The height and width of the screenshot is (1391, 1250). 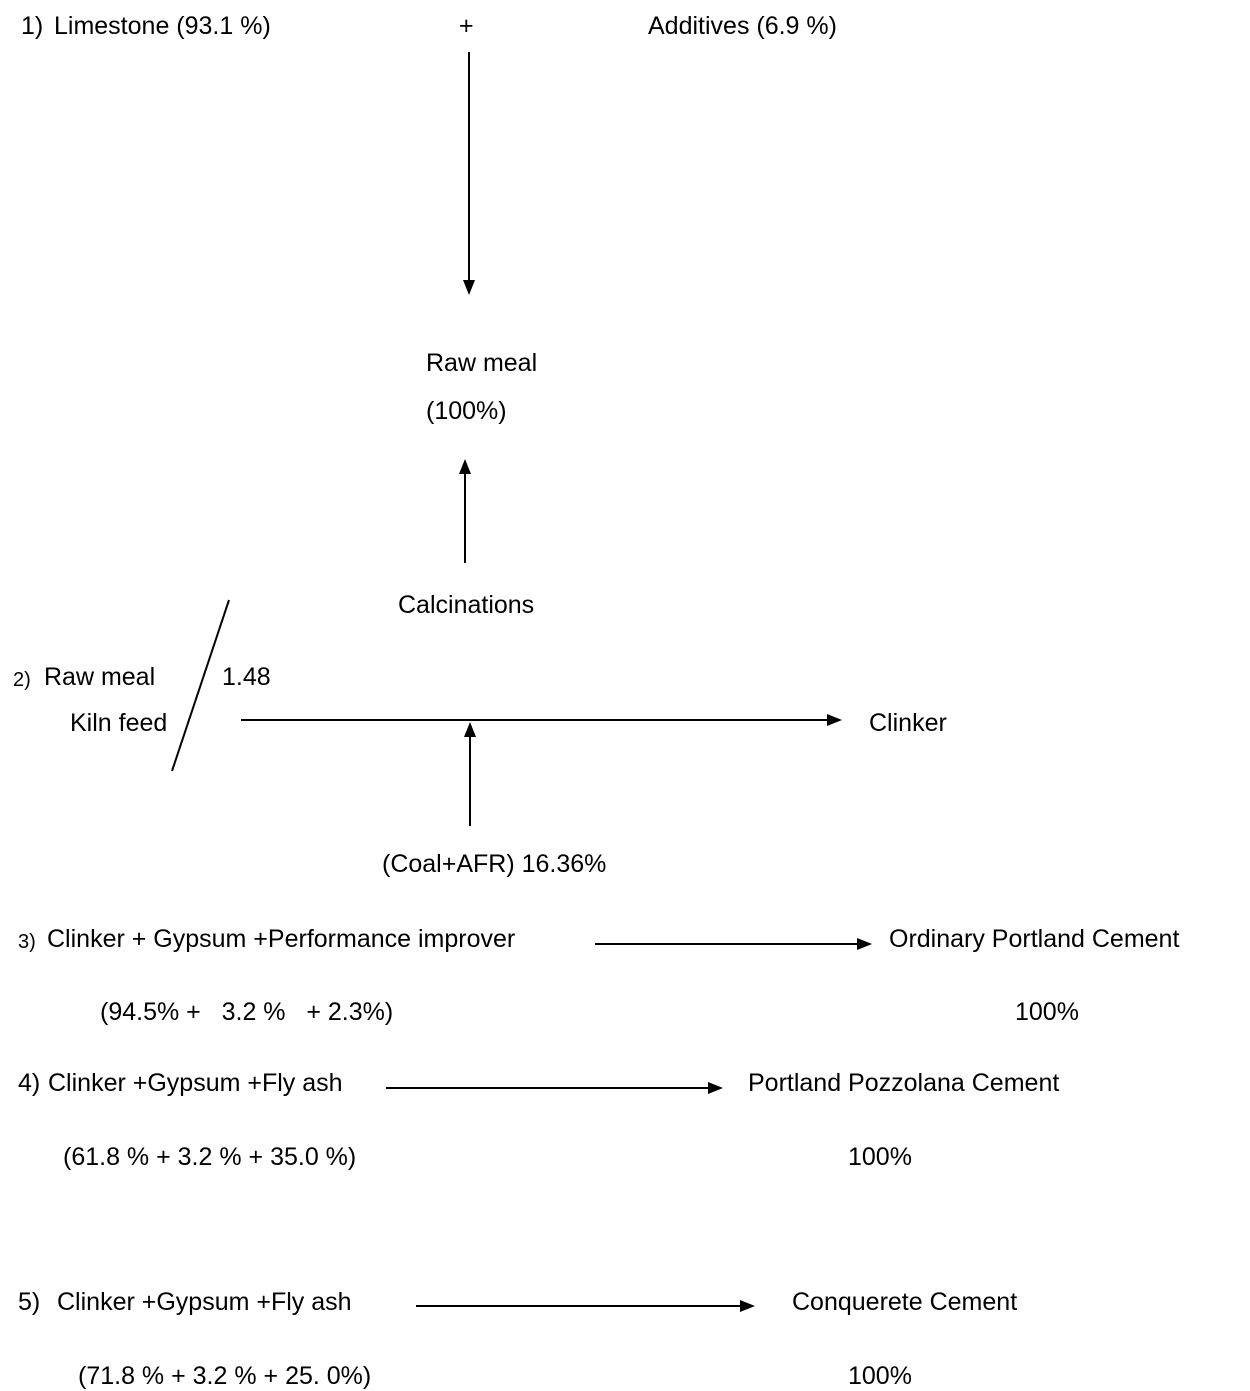 I want to click on step3-ratios: (94.5% + 3.2 % + 2.3%), so click(x=247, y=1012).